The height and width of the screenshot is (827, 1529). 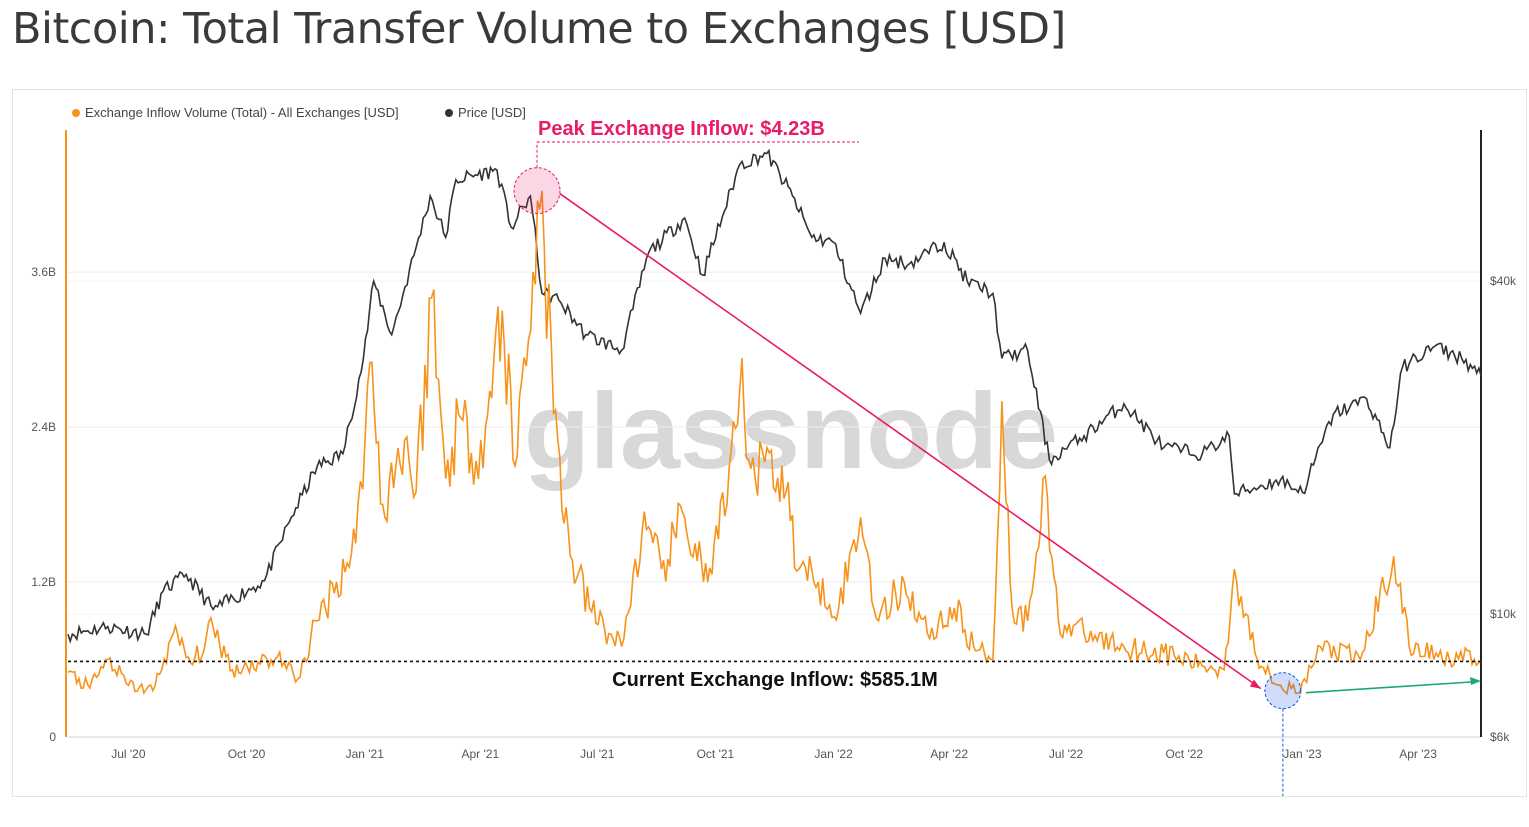 What do you see at coordinates (949, 754) in the screenshot?
I see `x-tick-label: Apr '22` at bounding box center [949, 754].